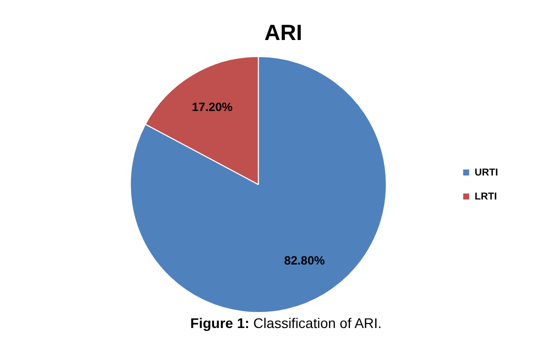 Image resolution: width=556 pixels, height=339 pixels. What do you see at coordinates (212, 107) in the screenshot?
I see `data-label: 17.20%` at bounding box center [212, 107].